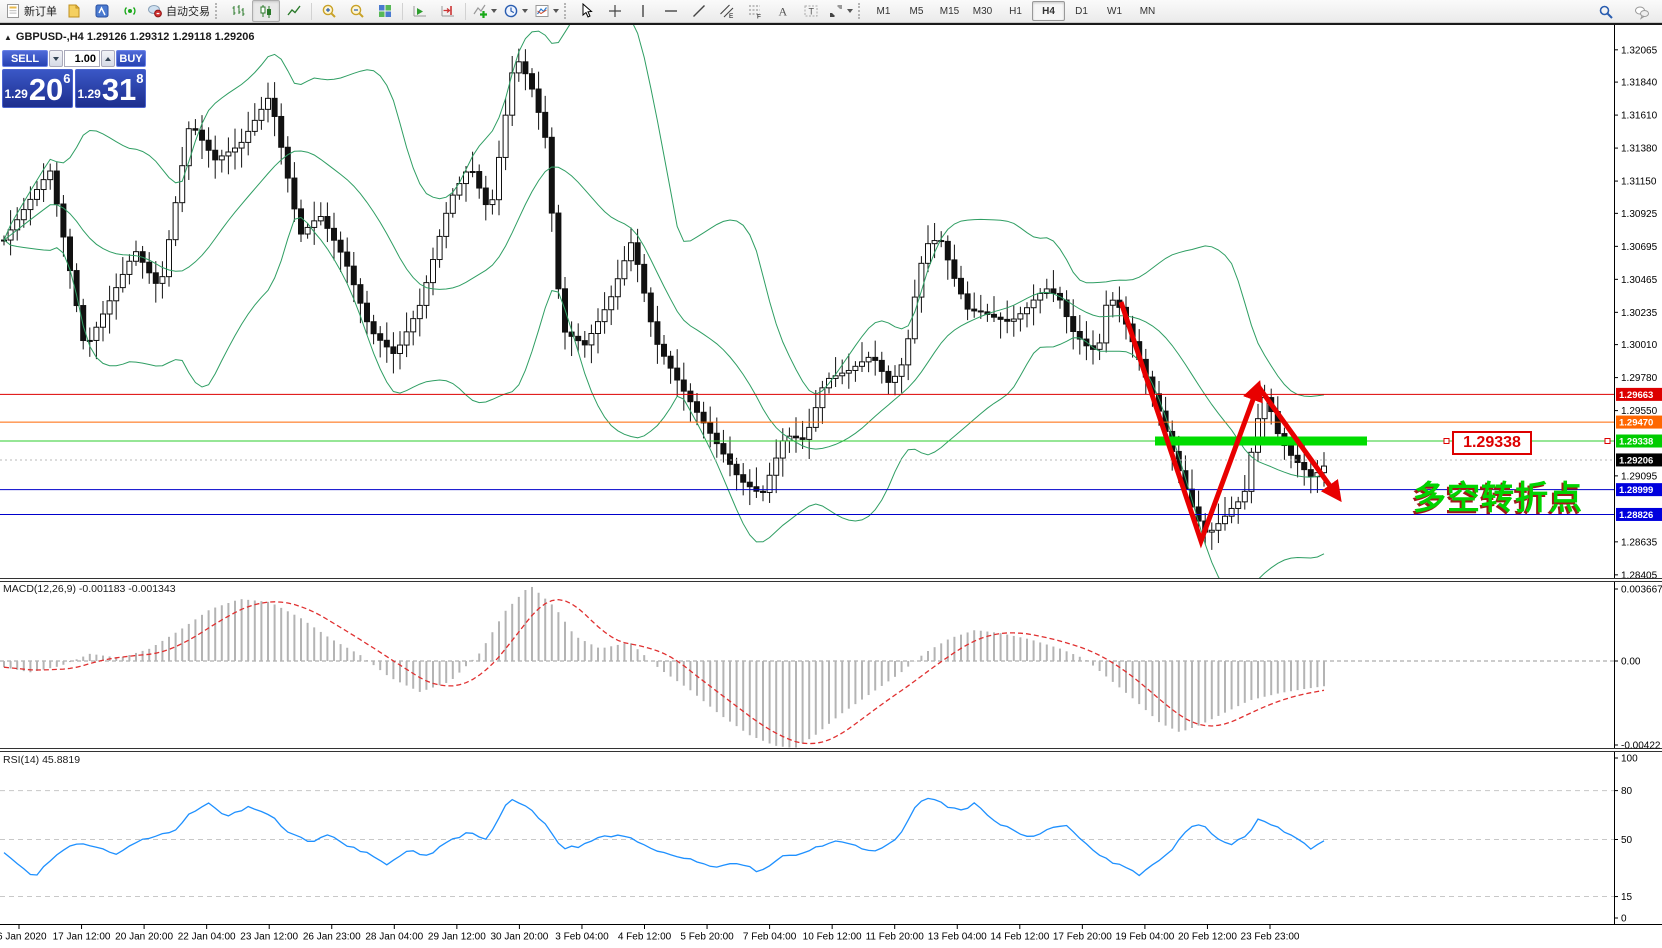  Describe the element at coordinates (25, 58) in the screenshot. I see `sell-button: SELL` at that location.